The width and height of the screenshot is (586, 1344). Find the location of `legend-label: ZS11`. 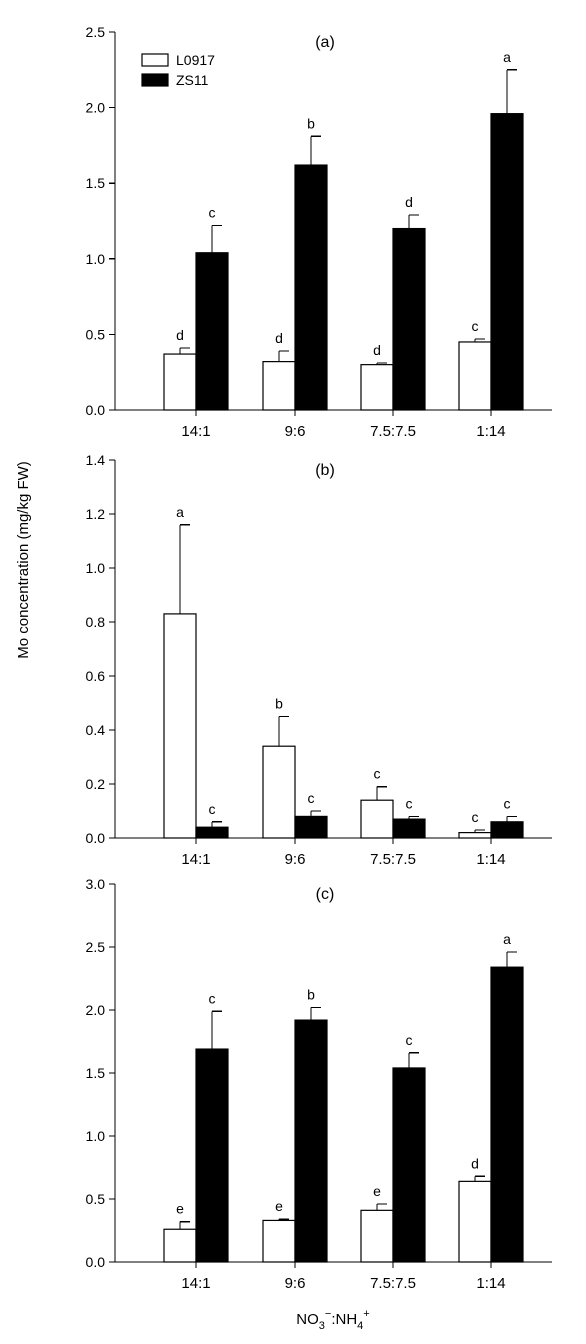

legend-label: ZS11 is located at coordinates (192, 80).